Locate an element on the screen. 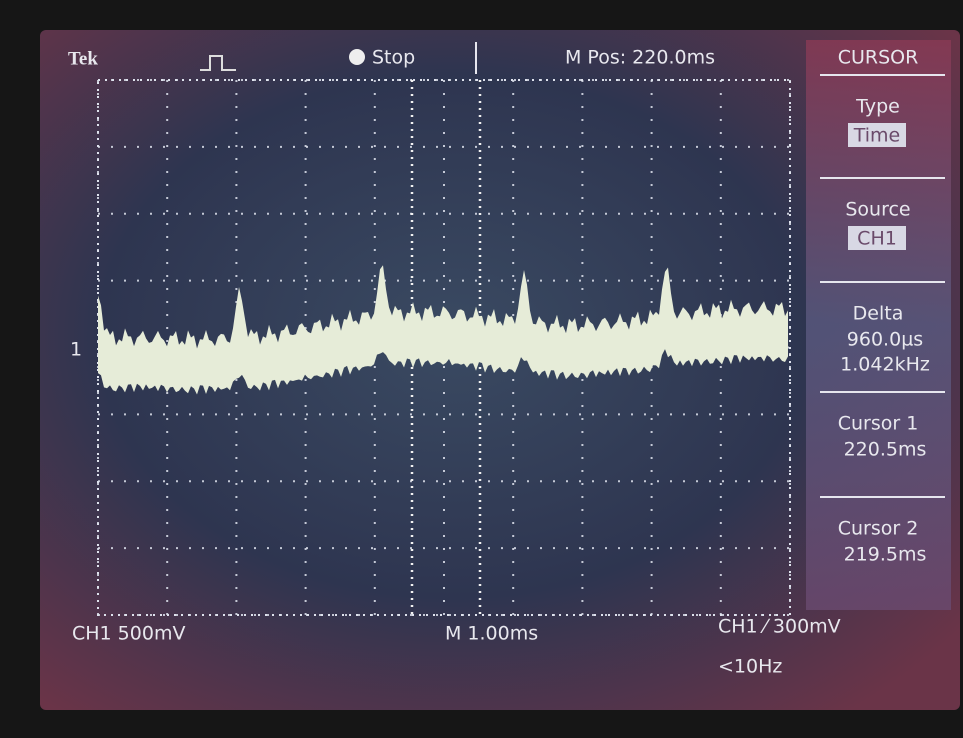 This screenshot has height=738, width=963. trigger: CH1 ⁄ 300mV is located at coordinates (779, 627).